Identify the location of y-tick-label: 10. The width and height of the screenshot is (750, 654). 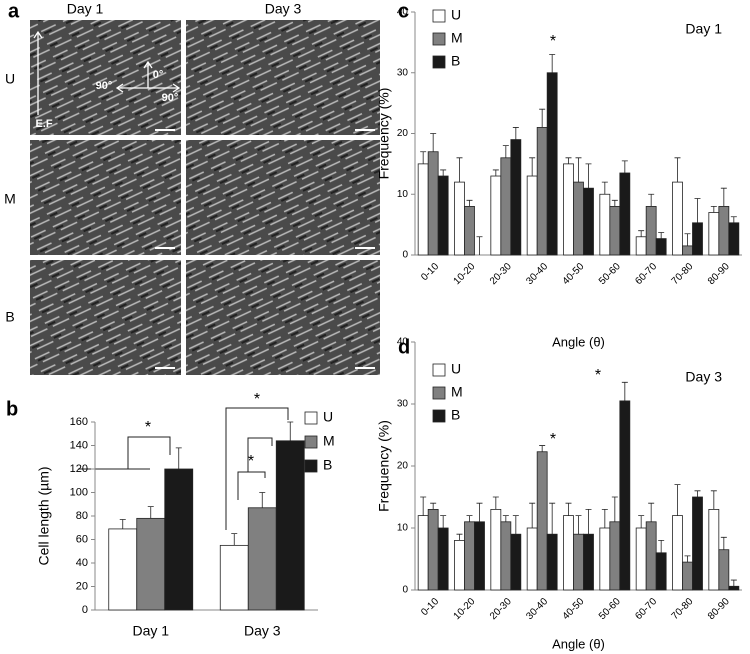
(403, 528).